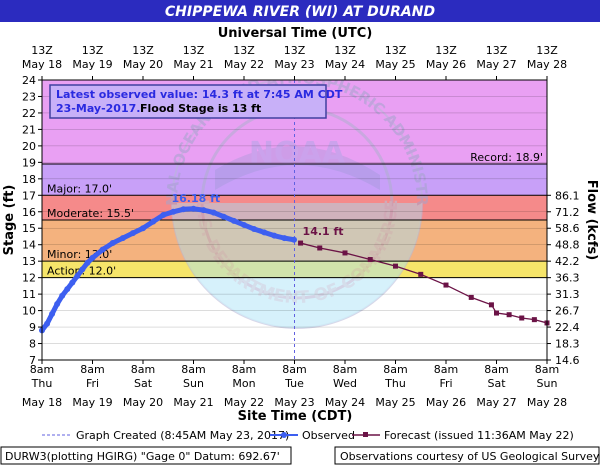  Describe the element at coordinates (479, 435) in the screenshot. I see `legend-forecast-label: Forecast (issued 11:36AM May 22)` at that location.